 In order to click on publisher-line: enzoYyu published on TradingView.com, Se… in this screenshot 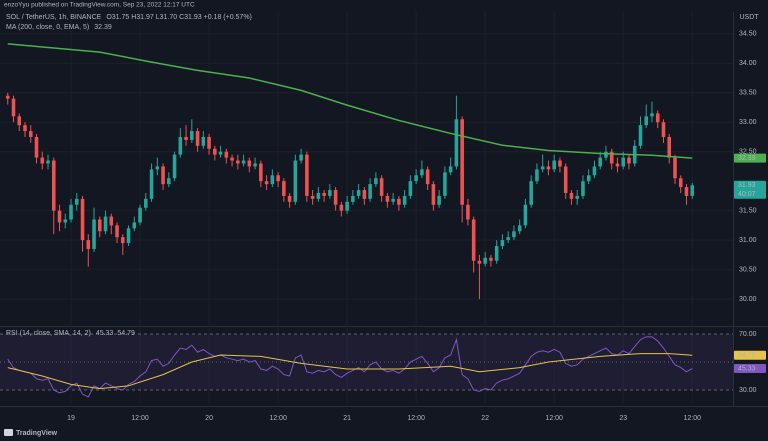, I will do `click(99, 5)`.